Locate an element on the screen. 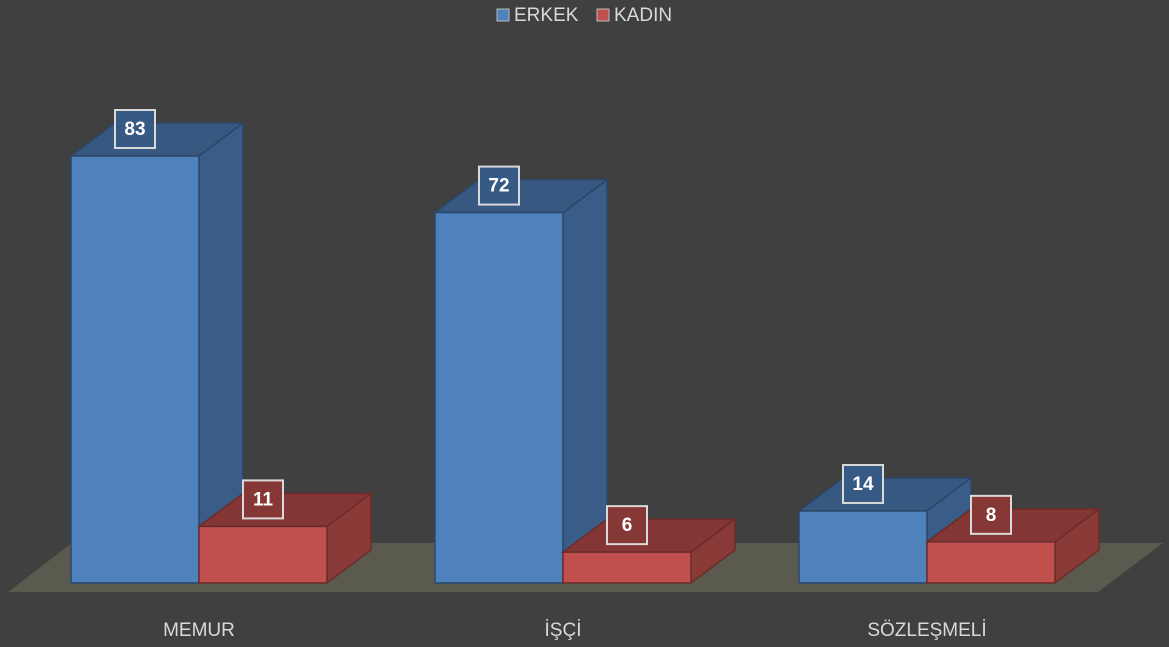  x-tick-label: SÖZLEŞMELİ is located at coordinates (926, 630).